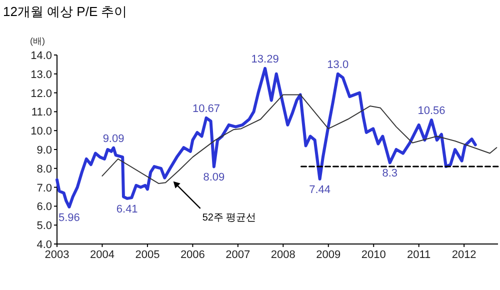 This screenshot has width=500, height=290. I want to click on annotation: 13.0, so click(338, 64).